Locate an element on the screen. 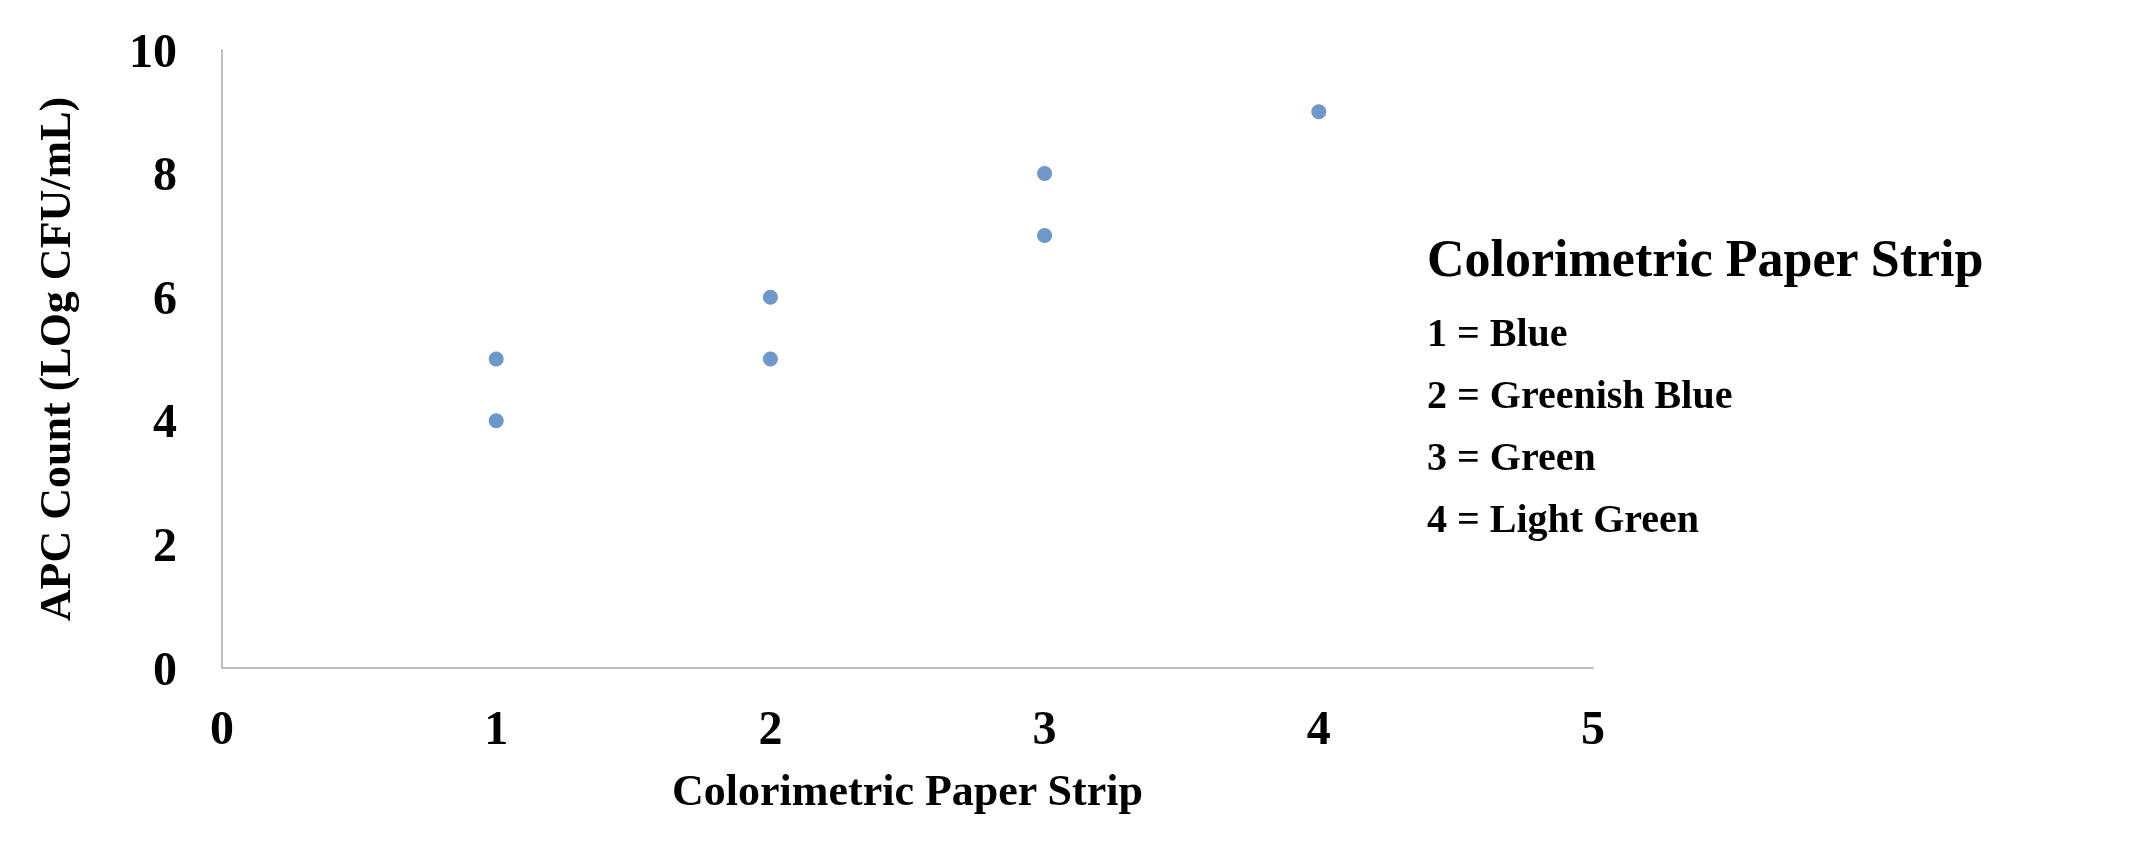 The width and height of the screenshot is (2141, 853). x-tick-label: 3 is located at coordinates (1044, 727).